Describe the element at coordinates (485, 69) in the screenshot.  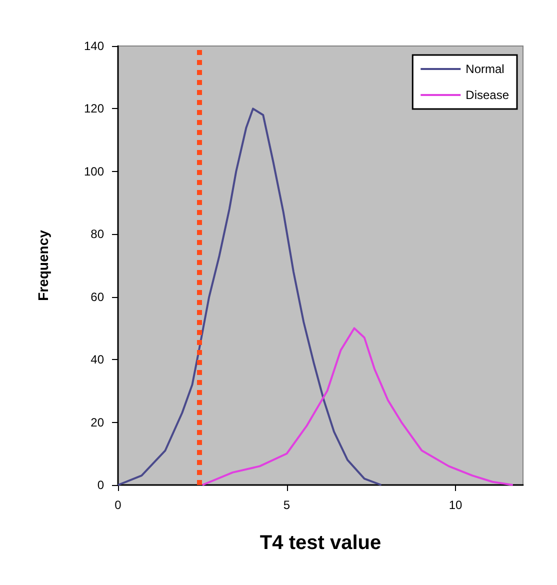
I see `legend-label: Normal` at that location.